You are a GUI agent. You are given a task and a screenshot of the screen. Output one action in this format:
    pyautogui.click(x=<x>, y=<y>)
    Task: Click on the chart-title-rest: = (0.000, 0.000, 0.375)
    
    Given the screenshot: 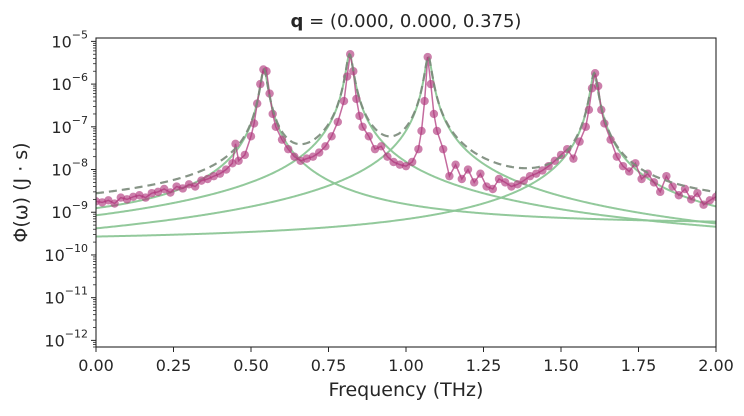 What is the action you would take?
    pyautogui.click(x=412, y=21)
    